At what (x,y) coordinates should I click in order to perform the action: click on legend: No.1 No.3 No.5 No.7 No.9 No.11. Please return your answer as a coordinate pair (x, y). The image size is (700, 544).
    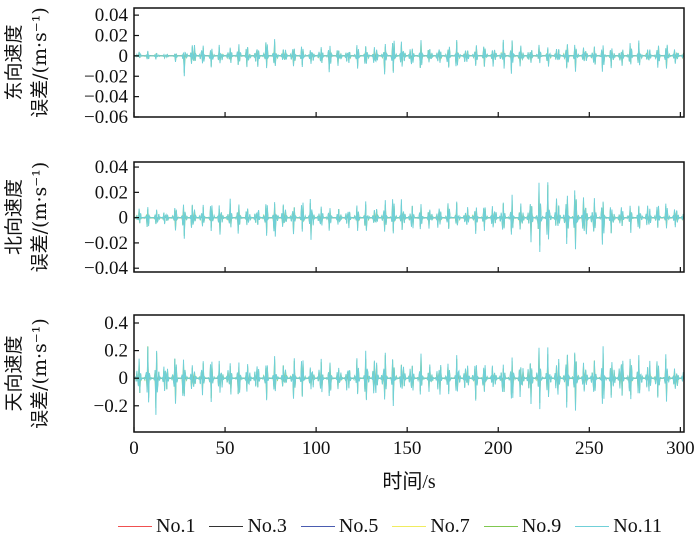
    Looking at the image, I should click on (390, 526).